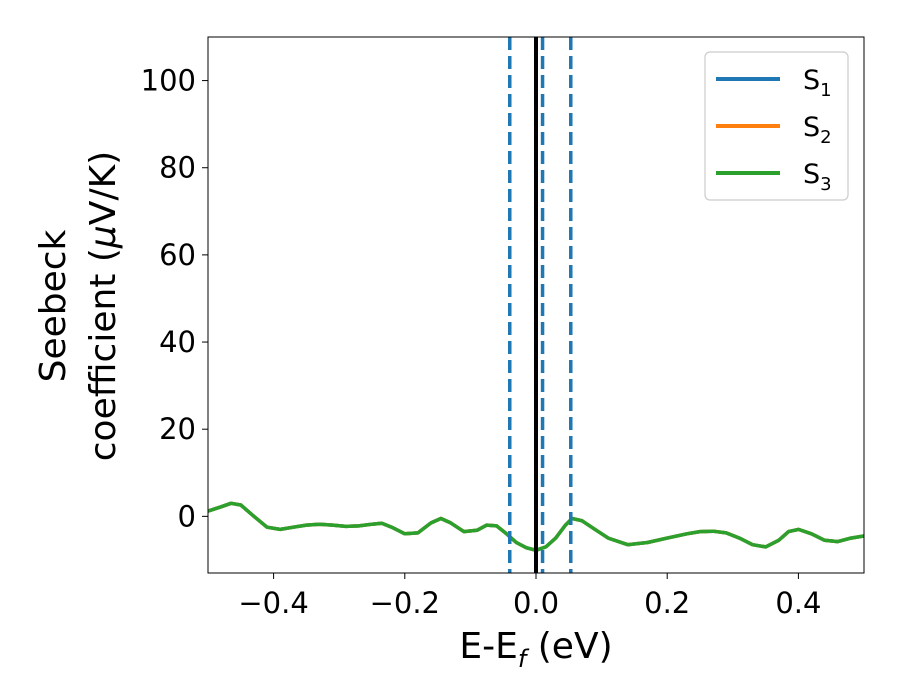  I want to click on y-axis-label-line2: coefficient (μV/K), so click(103, 306).